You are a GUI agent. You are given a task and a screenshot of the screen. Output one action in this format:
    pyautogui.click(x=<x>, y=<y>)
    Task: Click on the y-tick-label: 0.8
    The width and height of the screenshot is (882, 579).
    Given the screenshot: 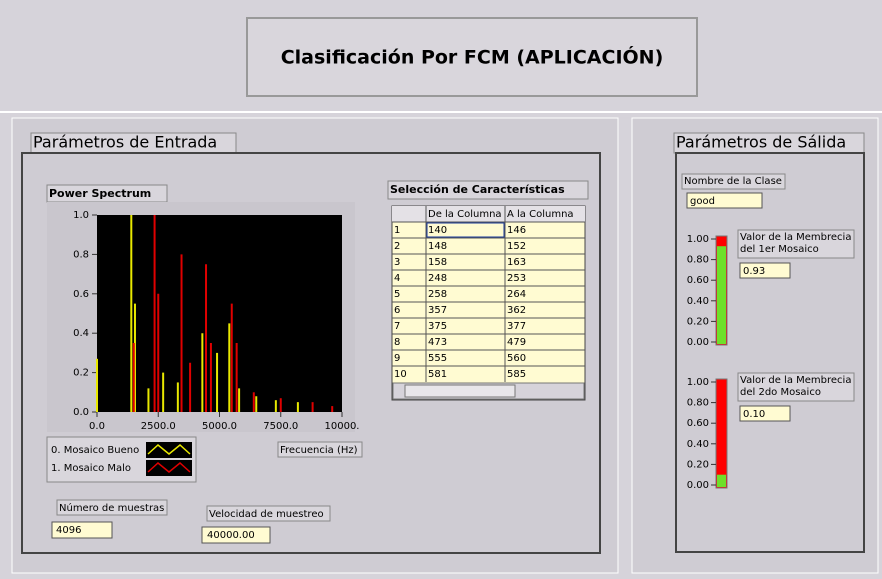 What is the action you would take?
    pyautogui.click(x=81, y=254)
    